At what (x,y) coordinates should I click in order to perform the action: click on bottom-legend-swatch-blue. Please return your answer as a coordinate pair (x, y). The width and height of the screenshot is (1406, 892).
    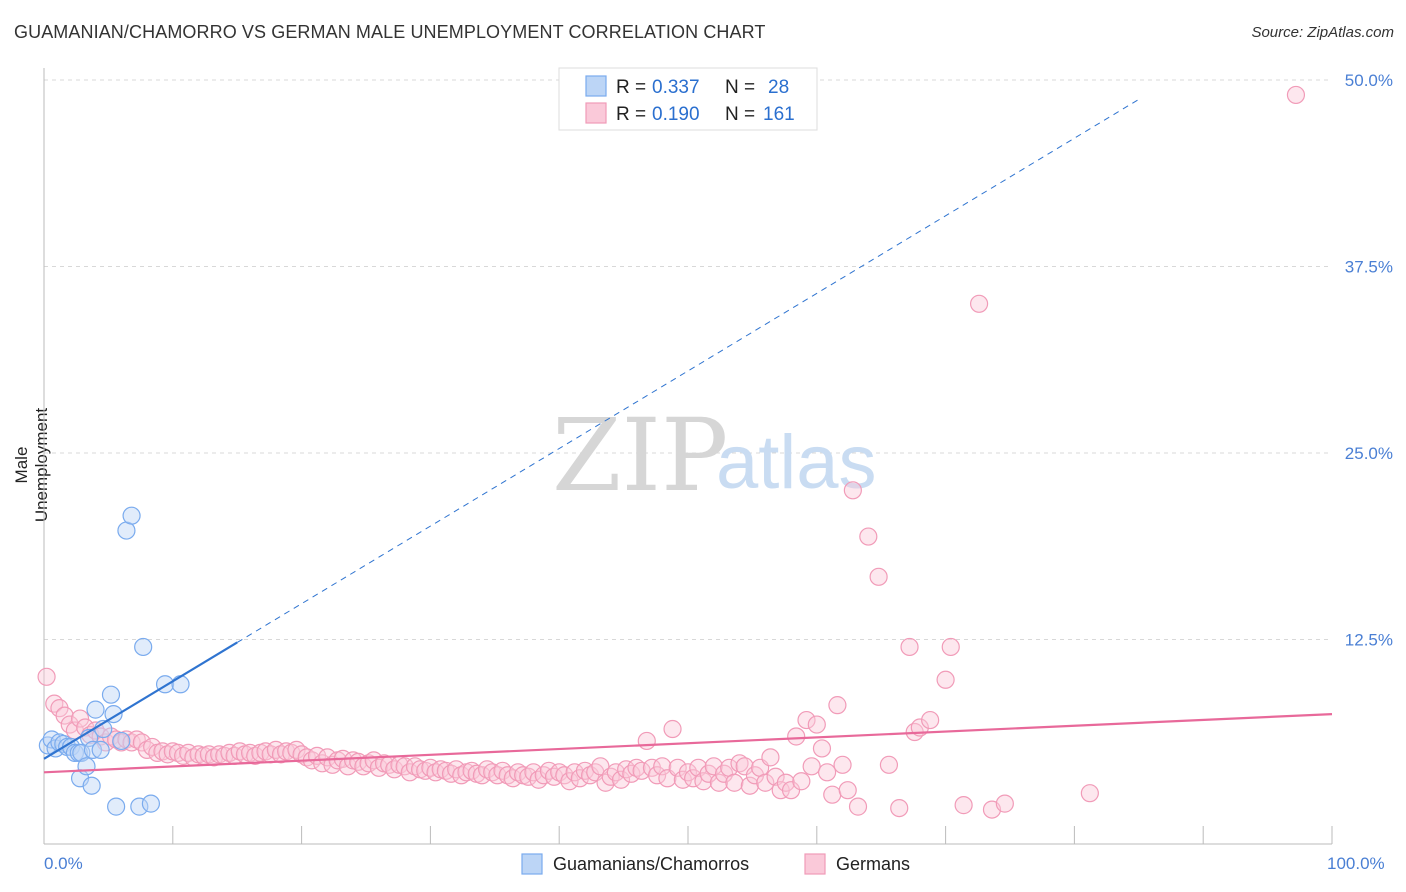
    Looking at the image, I should click on (532, 864).